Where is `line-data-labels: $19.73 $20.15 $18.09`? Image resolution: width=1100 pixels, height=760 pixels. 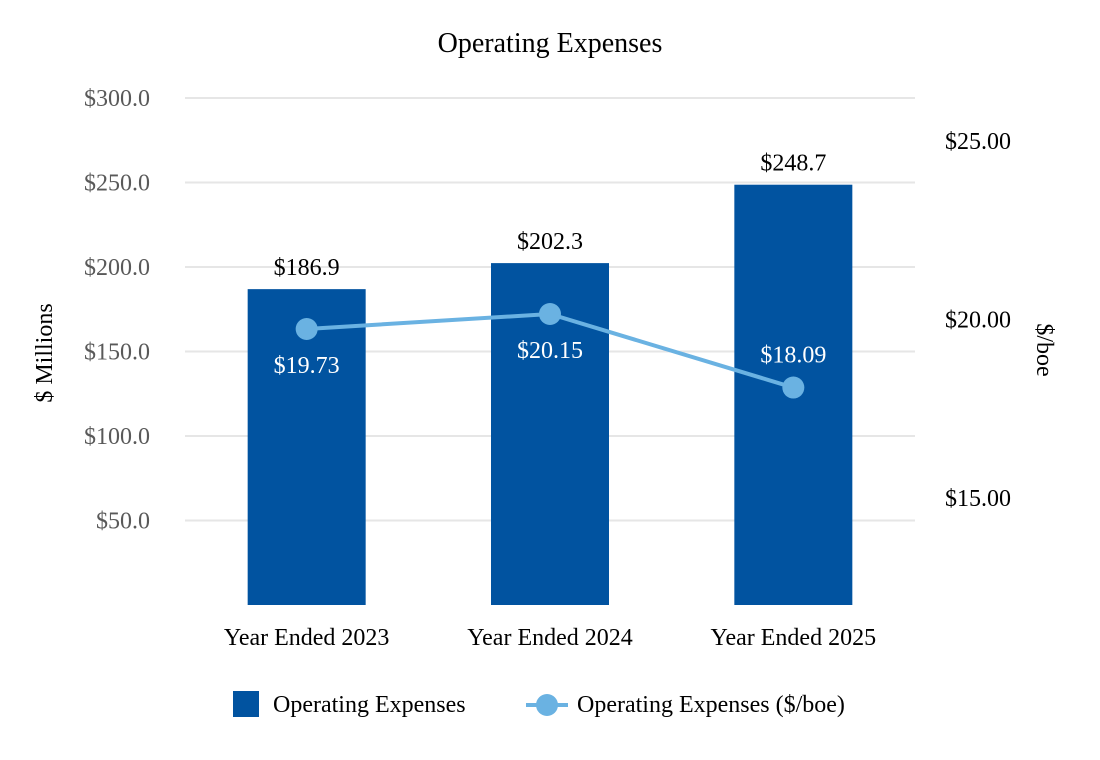 line-data-labels: $19.73 $20.15 $18.09 is located at coordinates (550, 358).